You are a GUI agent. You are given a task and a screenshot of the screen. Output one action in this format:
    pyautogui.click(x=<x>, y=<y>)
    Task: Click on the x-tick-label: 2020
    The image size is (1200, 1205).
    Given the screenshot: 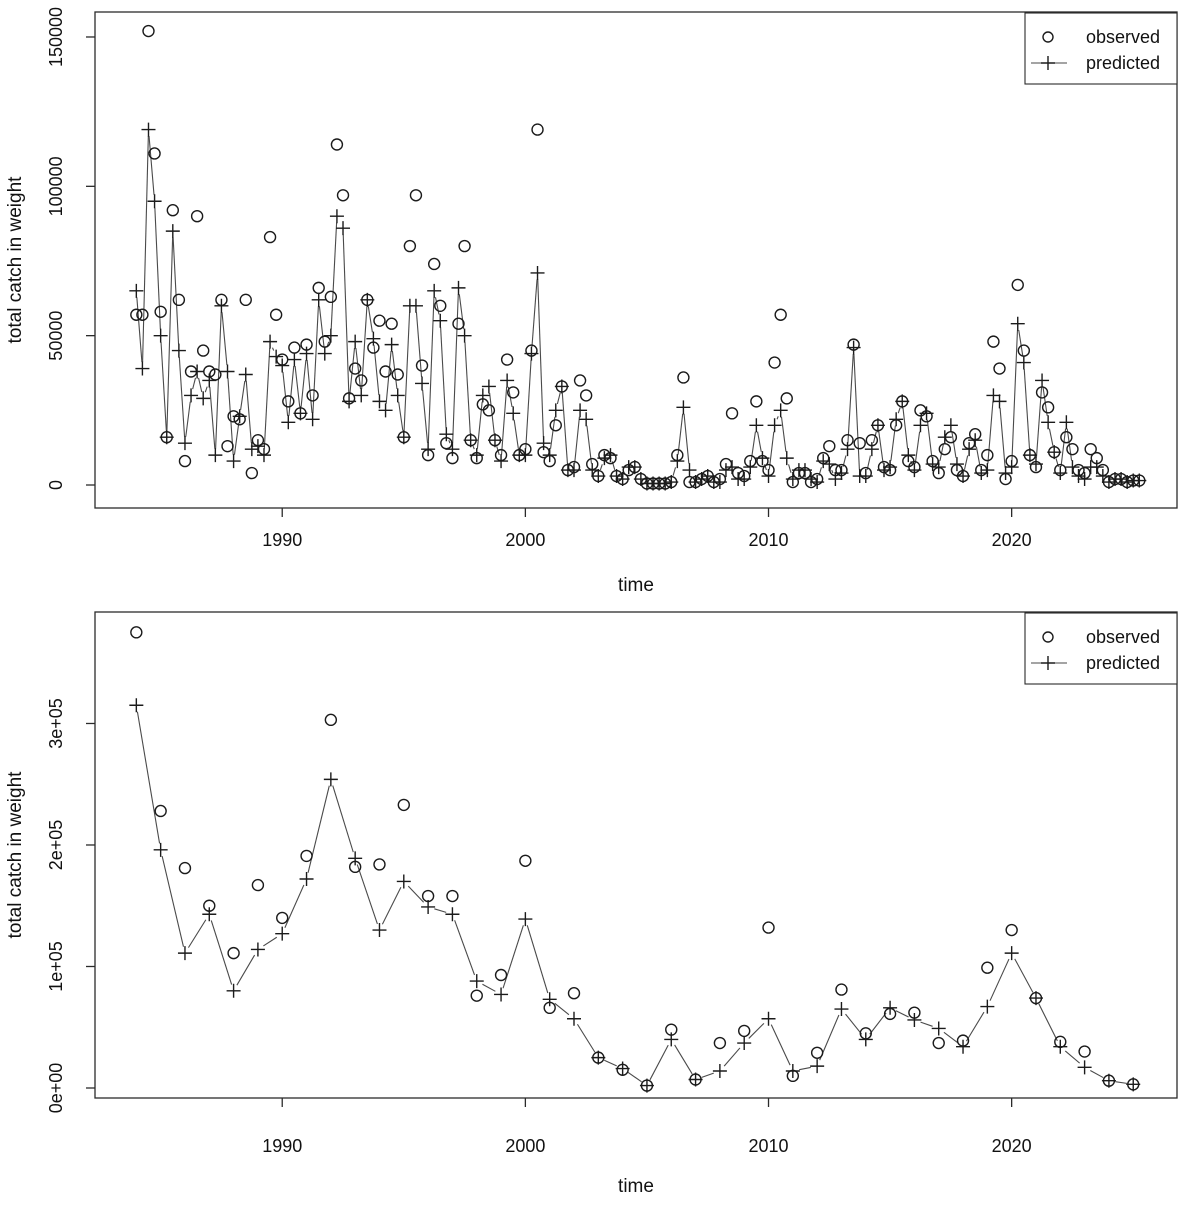 What is the action you would take?
    pyautogui.click(x=1012, y=1146)
    